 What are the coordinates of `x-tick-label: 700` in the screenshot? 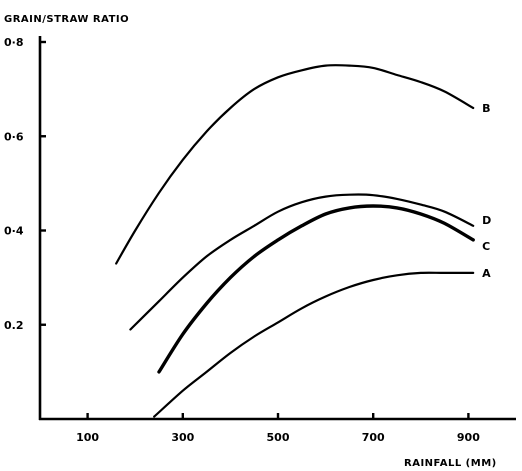 It's located at (373, 437).